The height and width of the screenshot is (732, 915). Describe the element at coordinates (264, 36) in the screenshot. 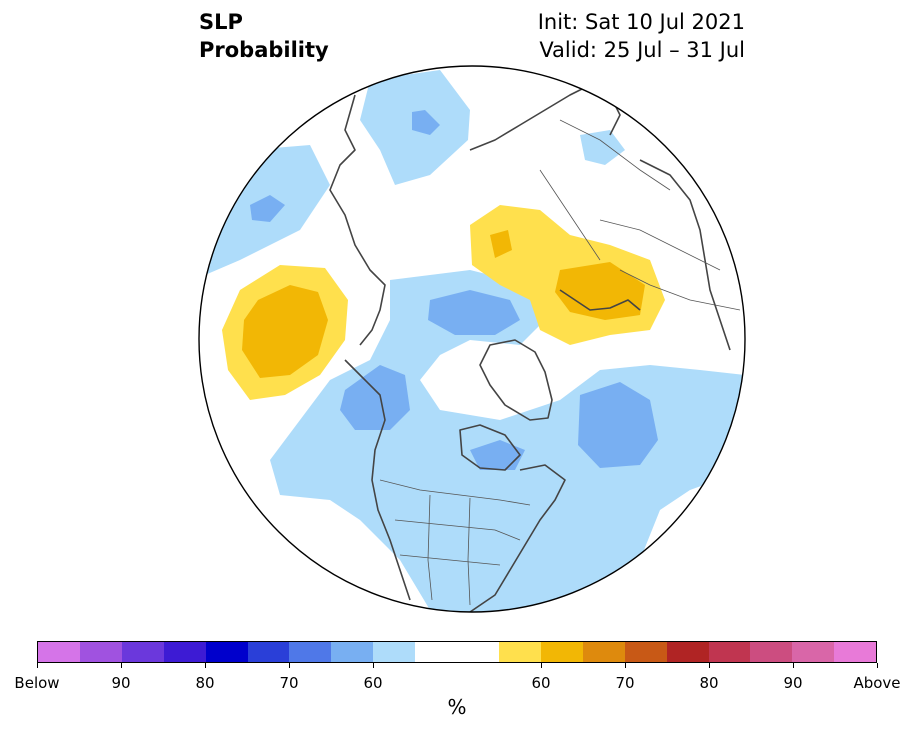

I see `map-title: SLP Probability` at that location.